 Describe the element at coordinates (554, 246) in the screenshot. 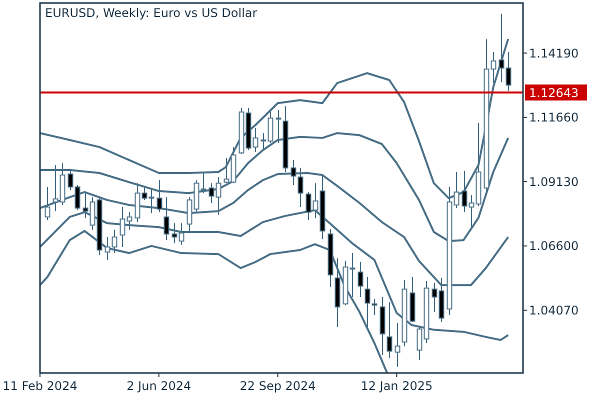

I see `y-tick-label: 1.06600` at that location.